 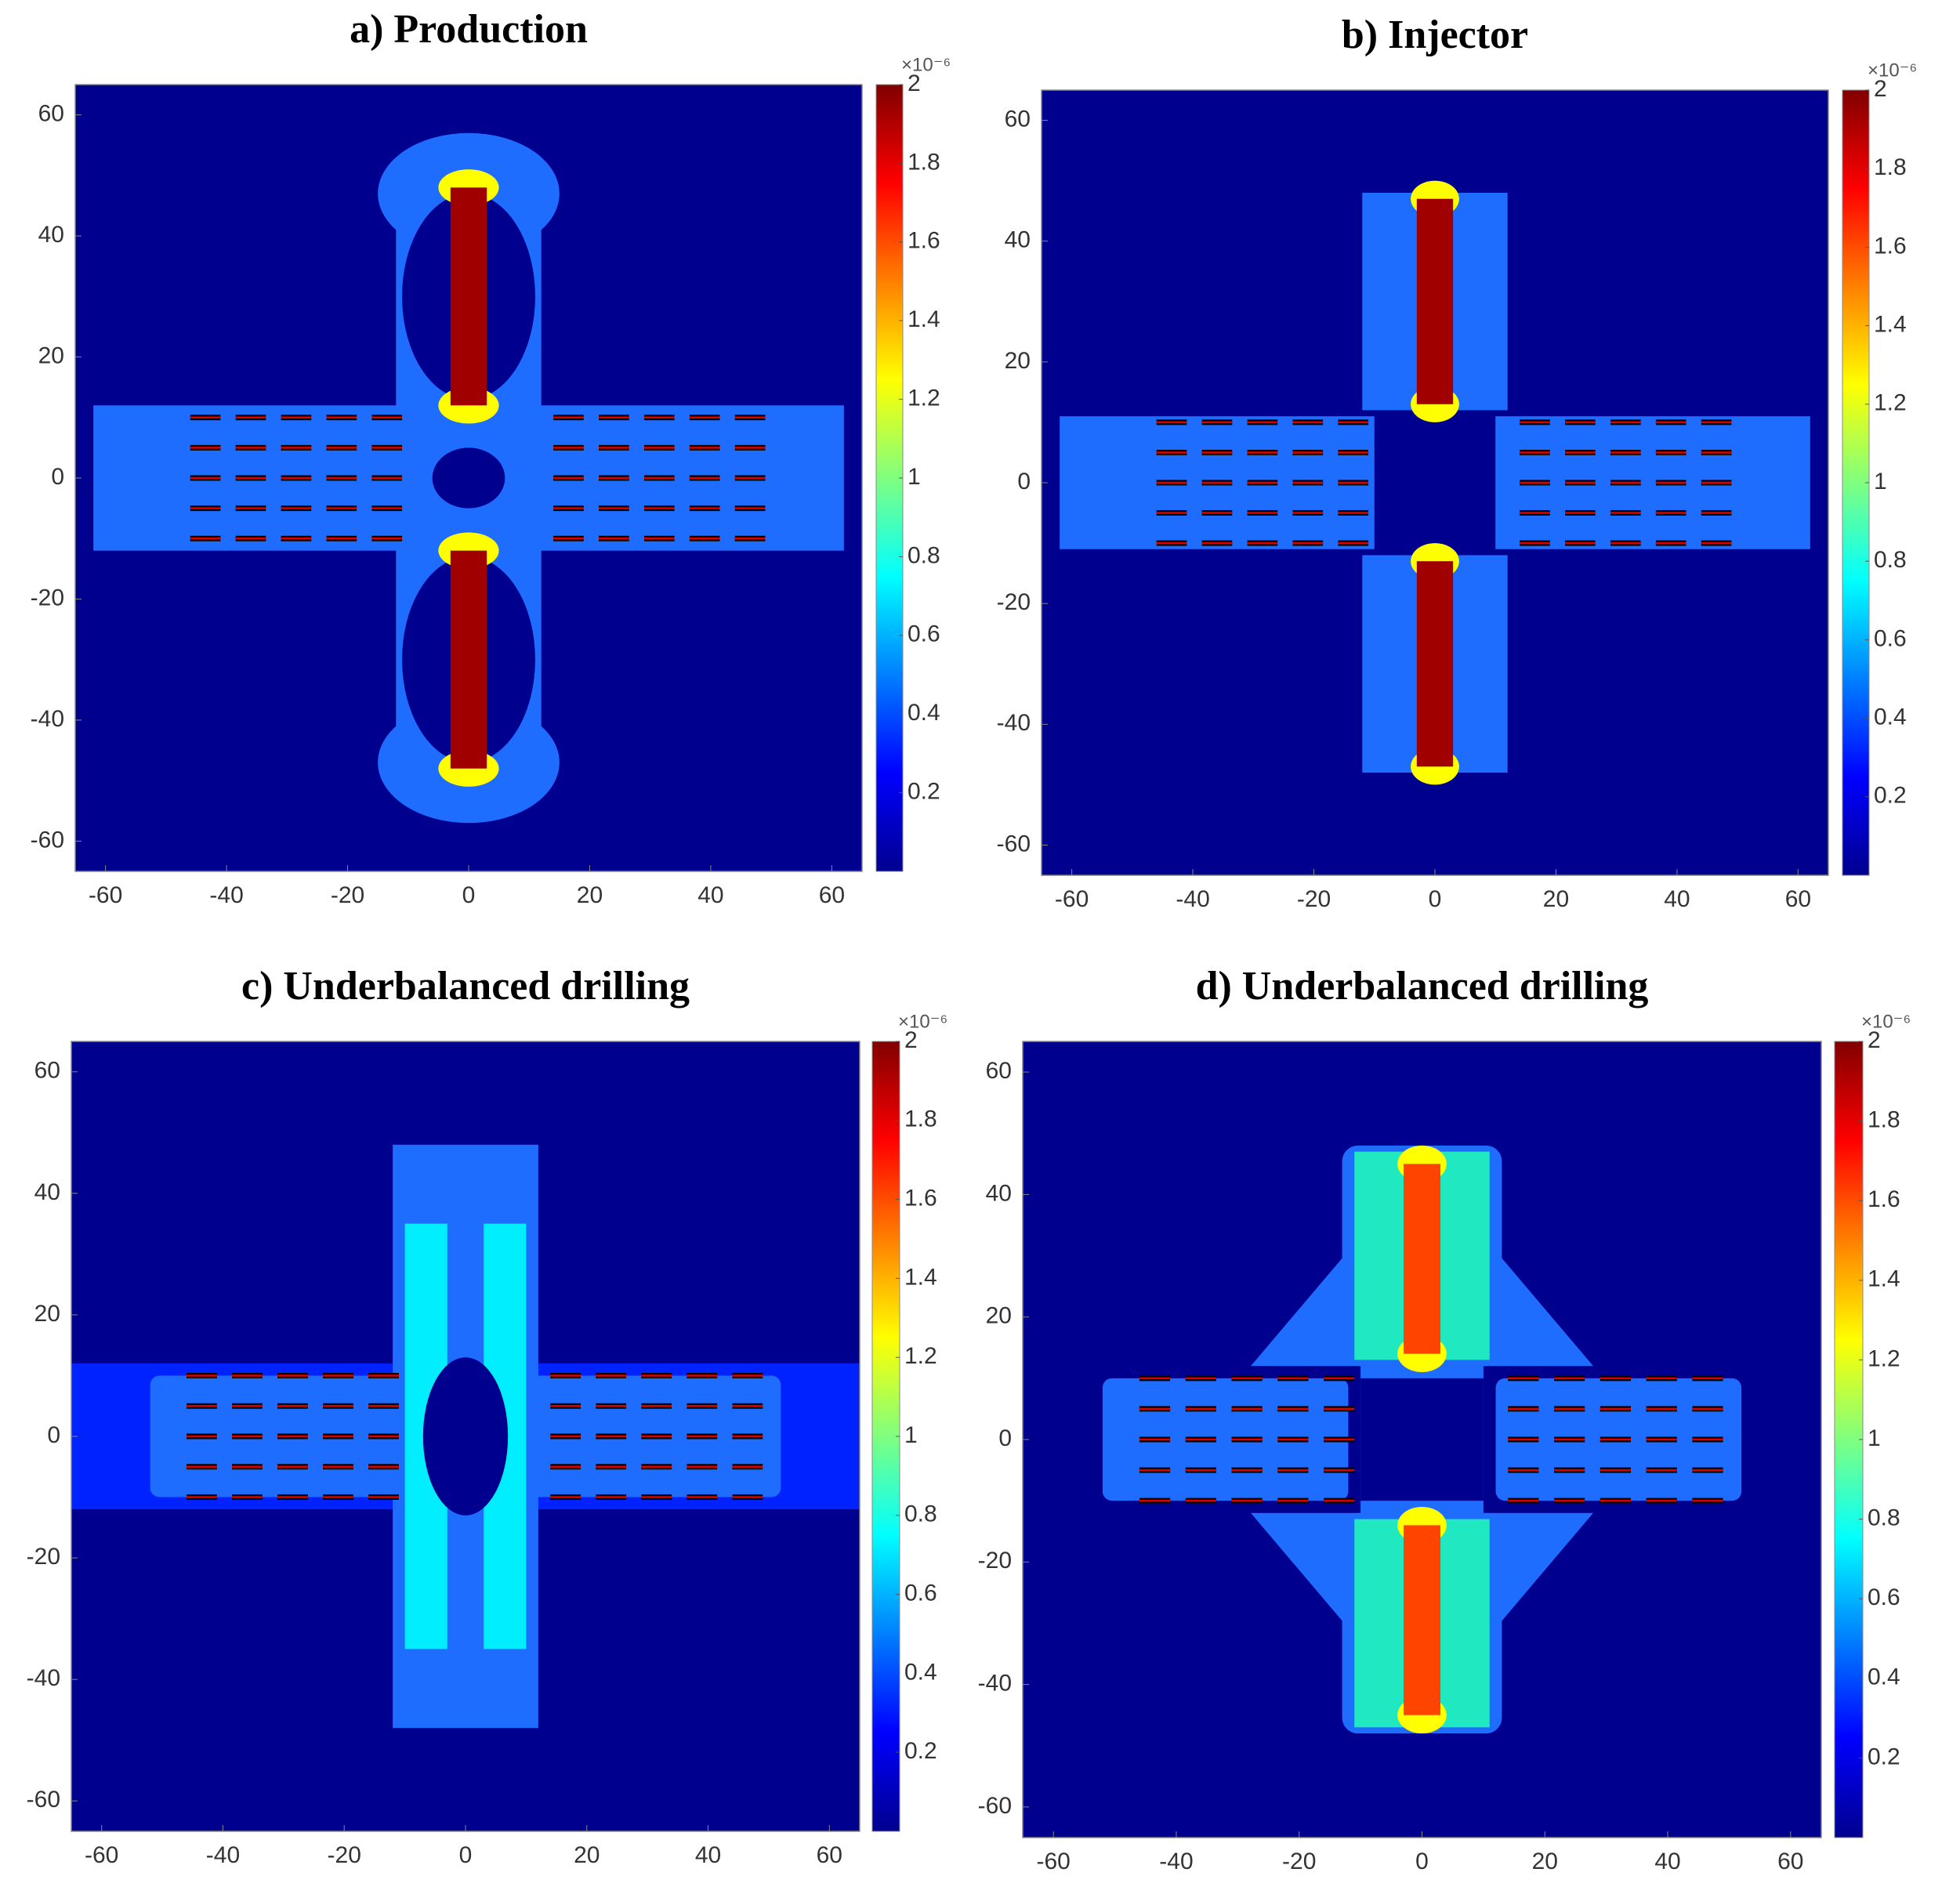 What do you see at coordinates (1435, 35) in the screenshot?
I see `panel-title: b) Injector` at bounding box center [1435, 35].